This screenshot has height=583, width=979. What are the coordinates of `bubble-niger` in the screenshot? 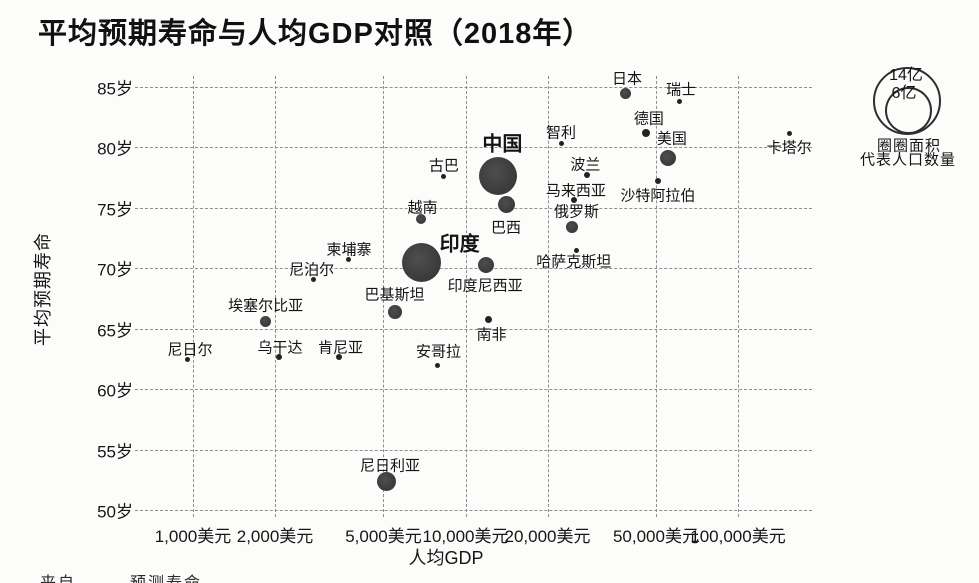 It's located at (188, 359).